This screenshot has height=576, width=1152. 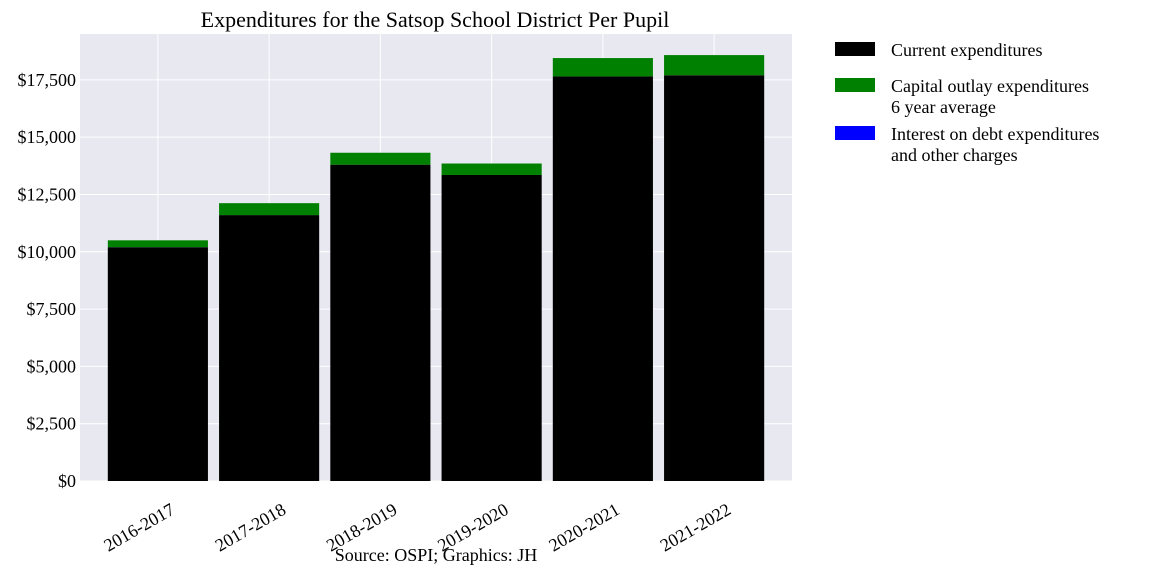 I want to click on legend-label: Current expenditures, so click(x=966, y=50).